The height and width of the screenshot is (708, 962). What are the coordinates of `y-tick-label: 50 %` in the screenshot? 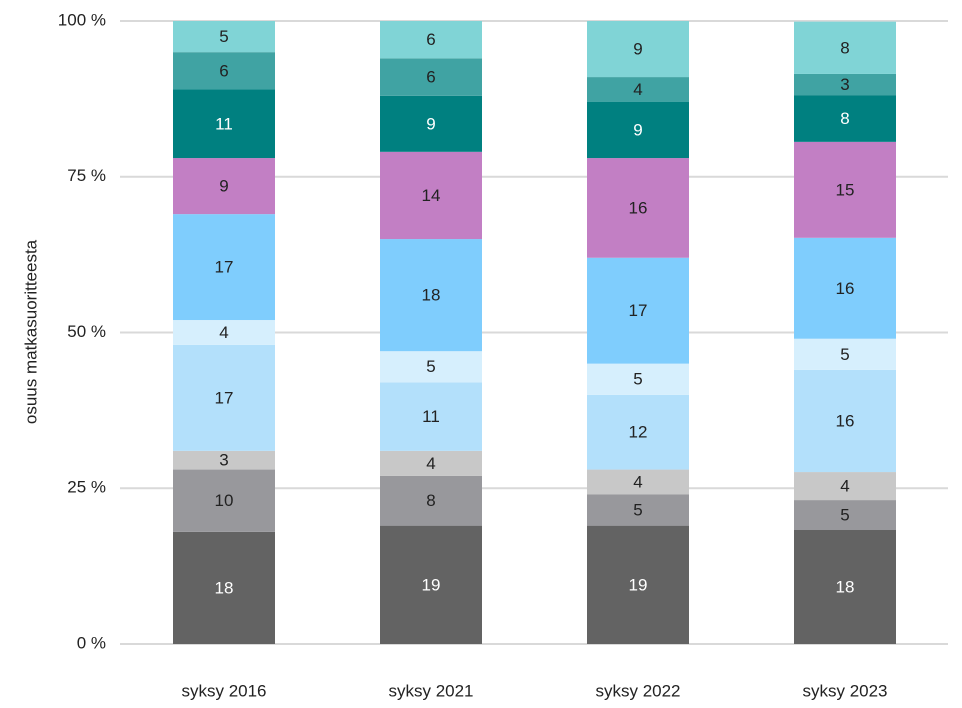 It's located at (86, 331).